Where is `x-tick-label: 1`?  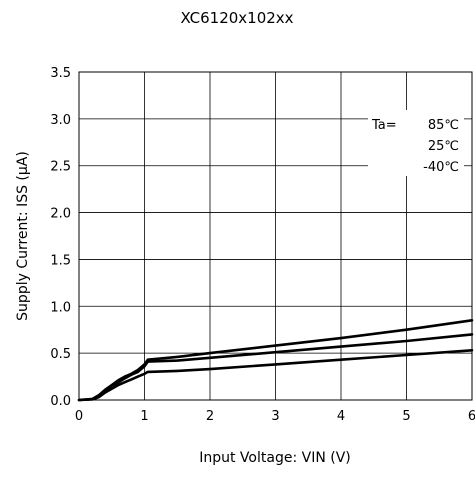
x-tick-label: 1 is located at coordinates (144, 416).